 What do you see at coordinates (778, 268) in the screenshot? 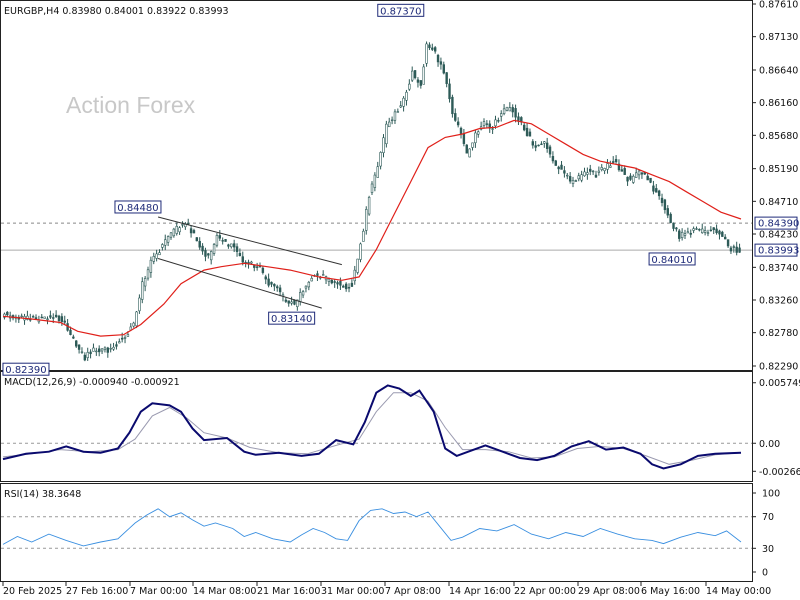
I see `price-tick-label: 0.83740` at bounding box center [778, 268].